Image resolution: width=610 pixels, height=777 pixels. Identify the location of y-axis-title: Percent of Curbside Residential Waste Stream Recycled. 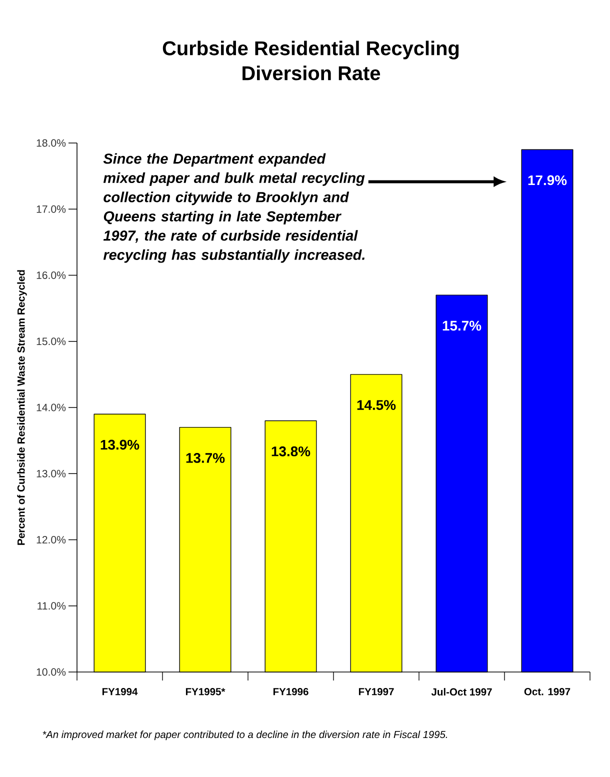
(22, 407).